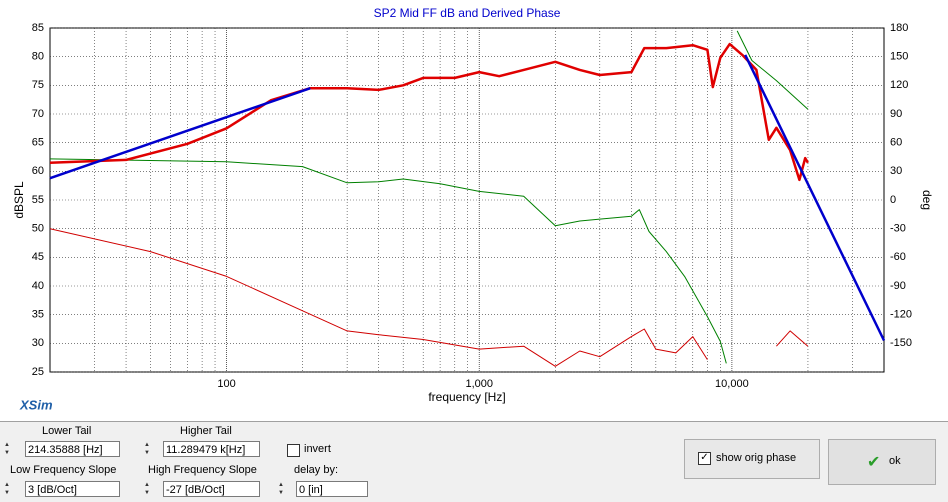 The image size is (948, 502). What do you see at coordinates (38, 372) in the screenshot?
I see `y-tick-label: 25` at bounding box center [38, 372].